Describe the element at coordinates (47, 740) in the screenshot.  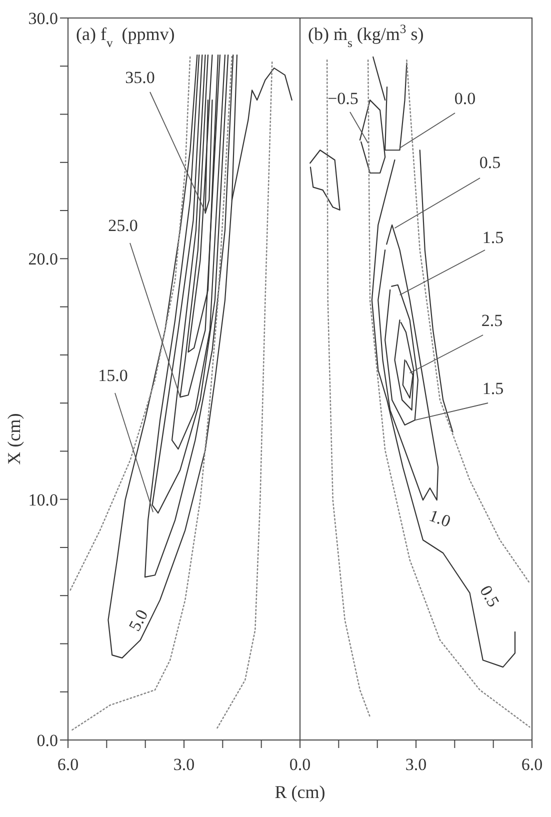
I see `y-tick-label: 0.0` at that location.